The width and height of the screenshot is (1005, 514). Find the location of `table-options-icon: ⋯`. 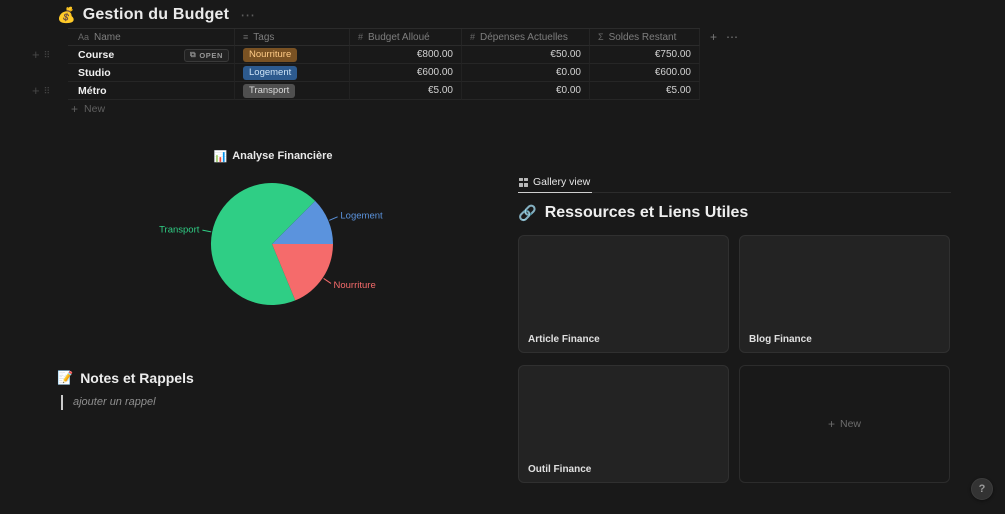

table-options-icon: ⋯ is located at coordinates (732, 36).